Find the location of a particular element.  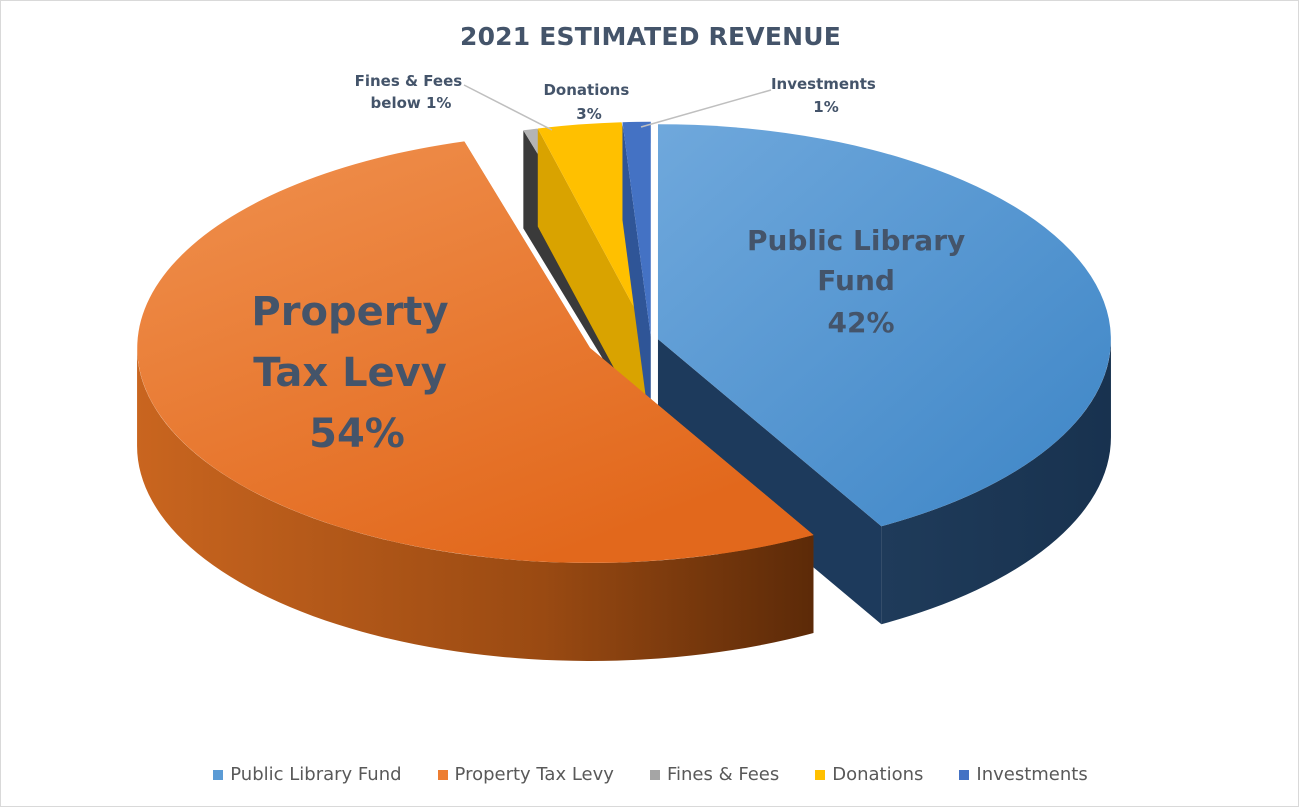

data-label-donations: Donations 3% is located at coordinates (588, 102).